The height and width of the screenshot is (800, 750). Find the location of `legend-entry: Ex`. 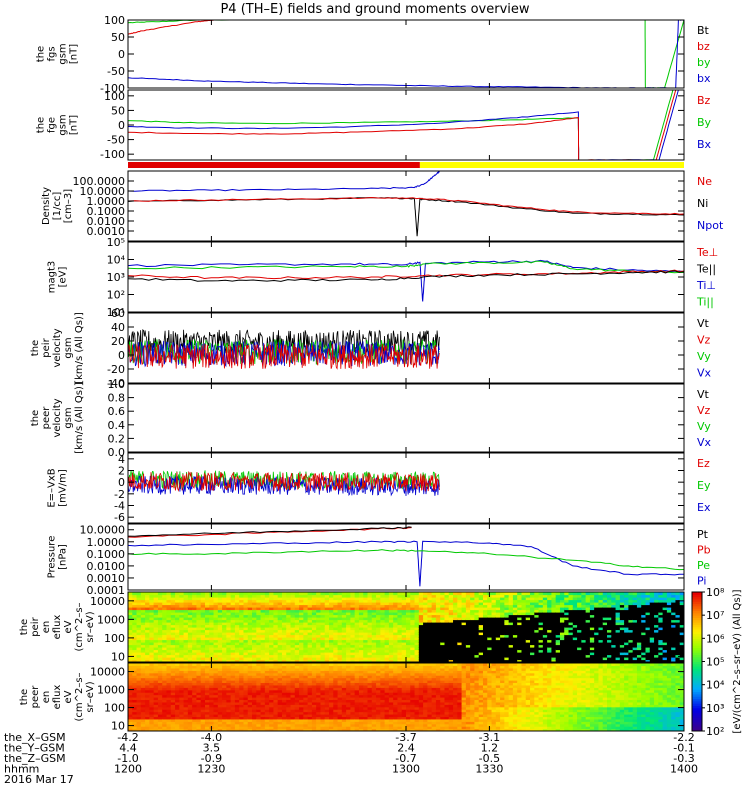

legend-entry: Ex is located at coordinates (704, 507).